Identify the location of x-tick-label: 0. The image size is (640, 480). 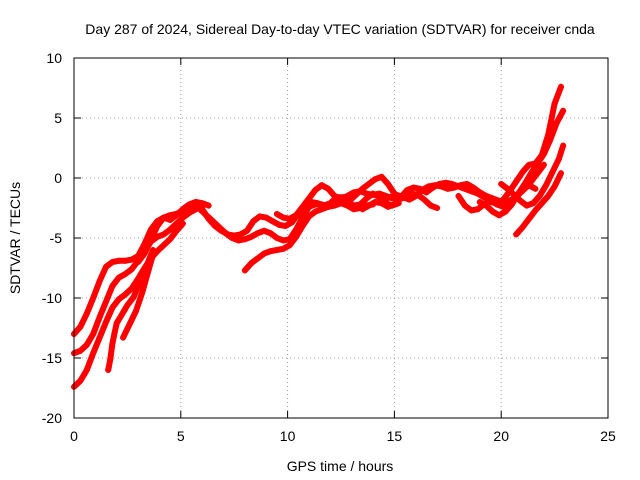
(74, 436).